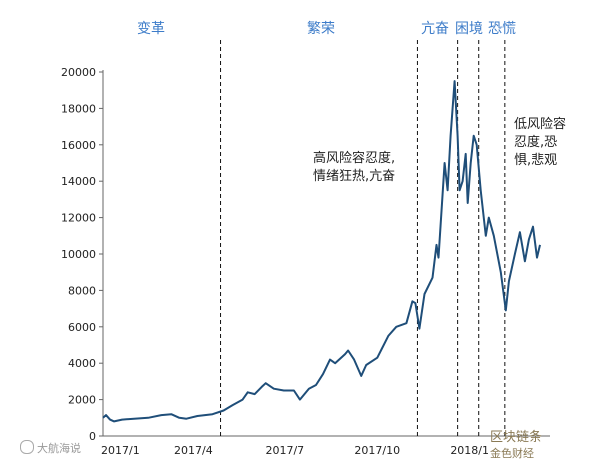  I want to click on watermark-left: 大航海说, so click(50, 448).